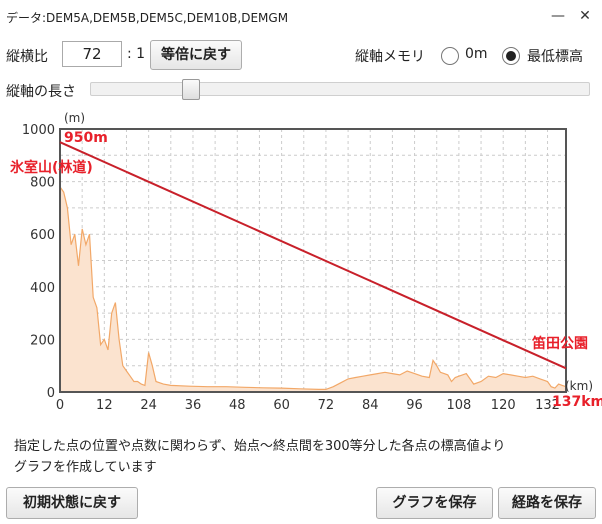 Image resolution: width=602 pixels, height=524 pixels. What do you see at coordinates (190, 89) in the screenshot?
I see `axis-length-slider-thumb` at bounding box center [190, 89].